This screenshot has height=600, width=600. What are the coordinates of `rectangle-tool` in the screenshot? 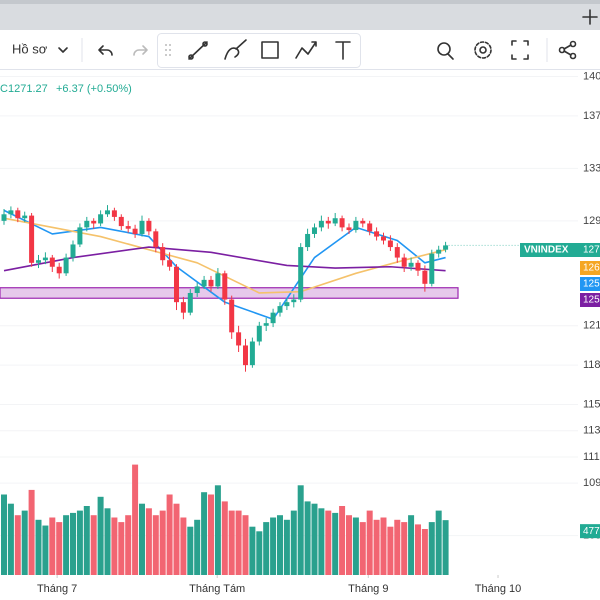 It's located at (270, 50).